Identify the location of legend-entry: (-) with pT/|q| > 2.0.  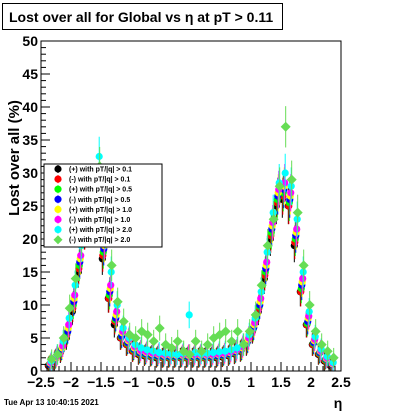
(91, 240).